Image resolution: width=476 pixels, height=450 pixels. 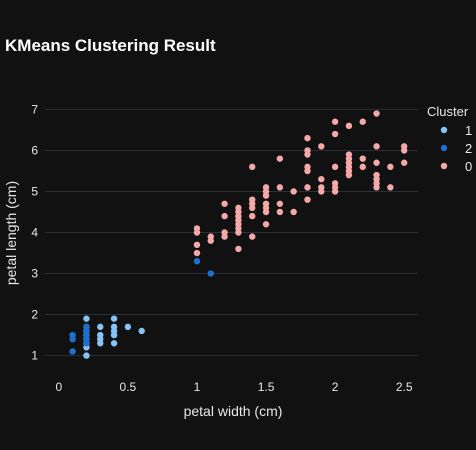 I want to click on y-tick-label: 6, so click(x=34, y=150).